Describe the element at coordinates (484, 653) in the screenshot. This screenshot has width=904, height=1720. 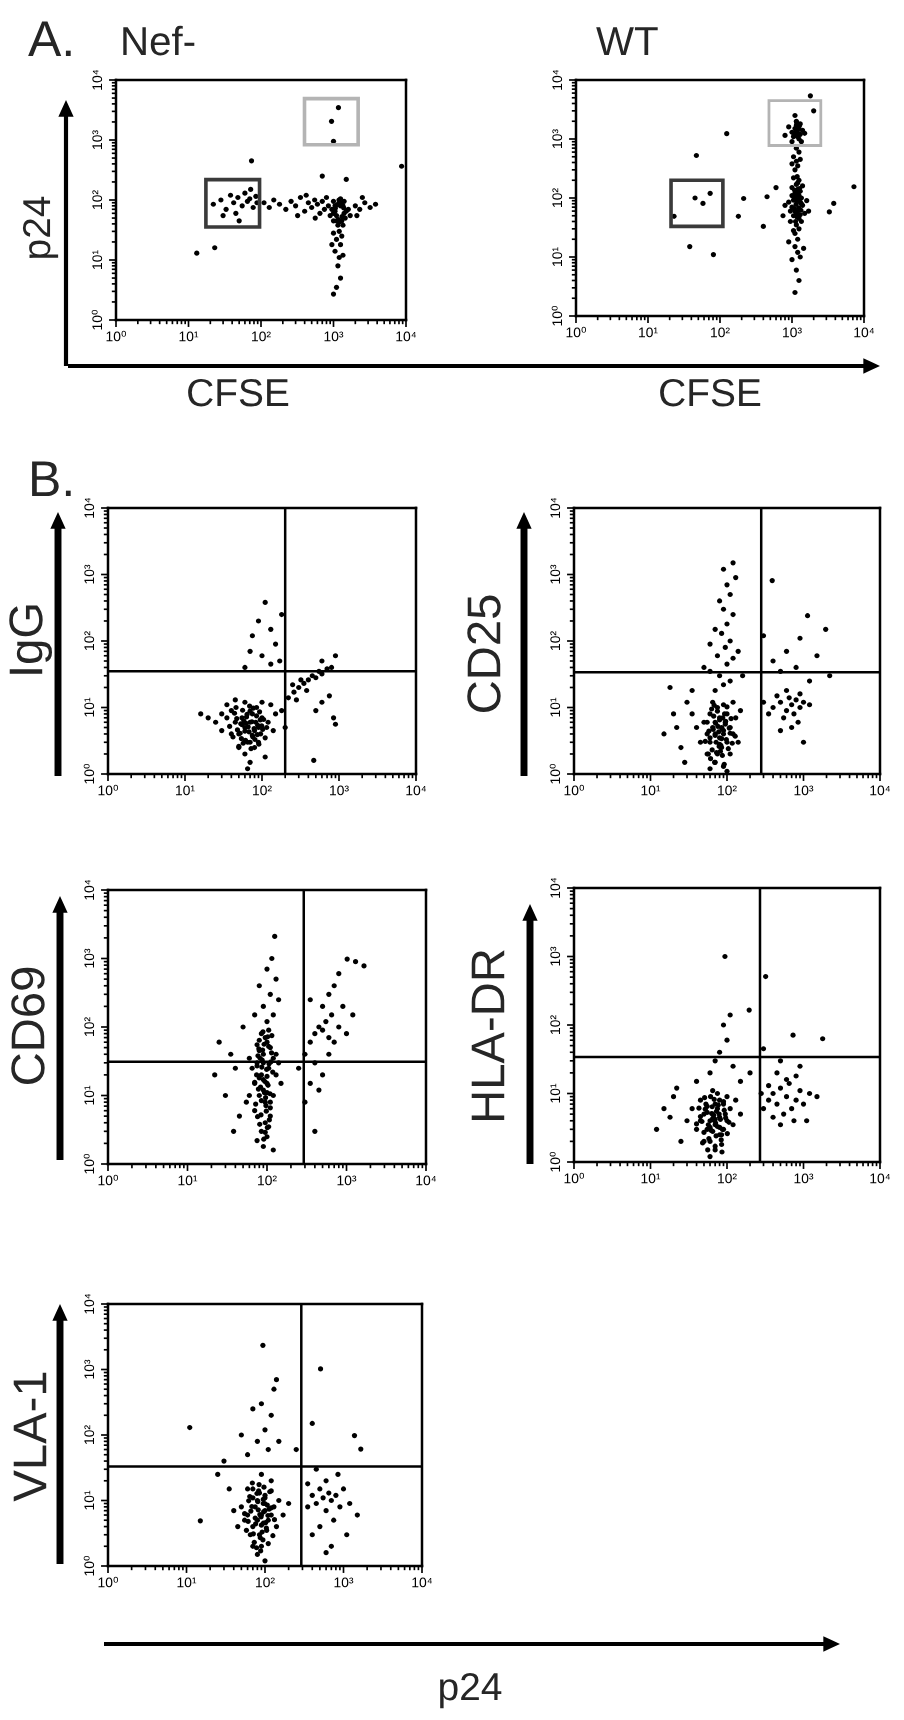
I see `y-axis-title: CD25` at that location.